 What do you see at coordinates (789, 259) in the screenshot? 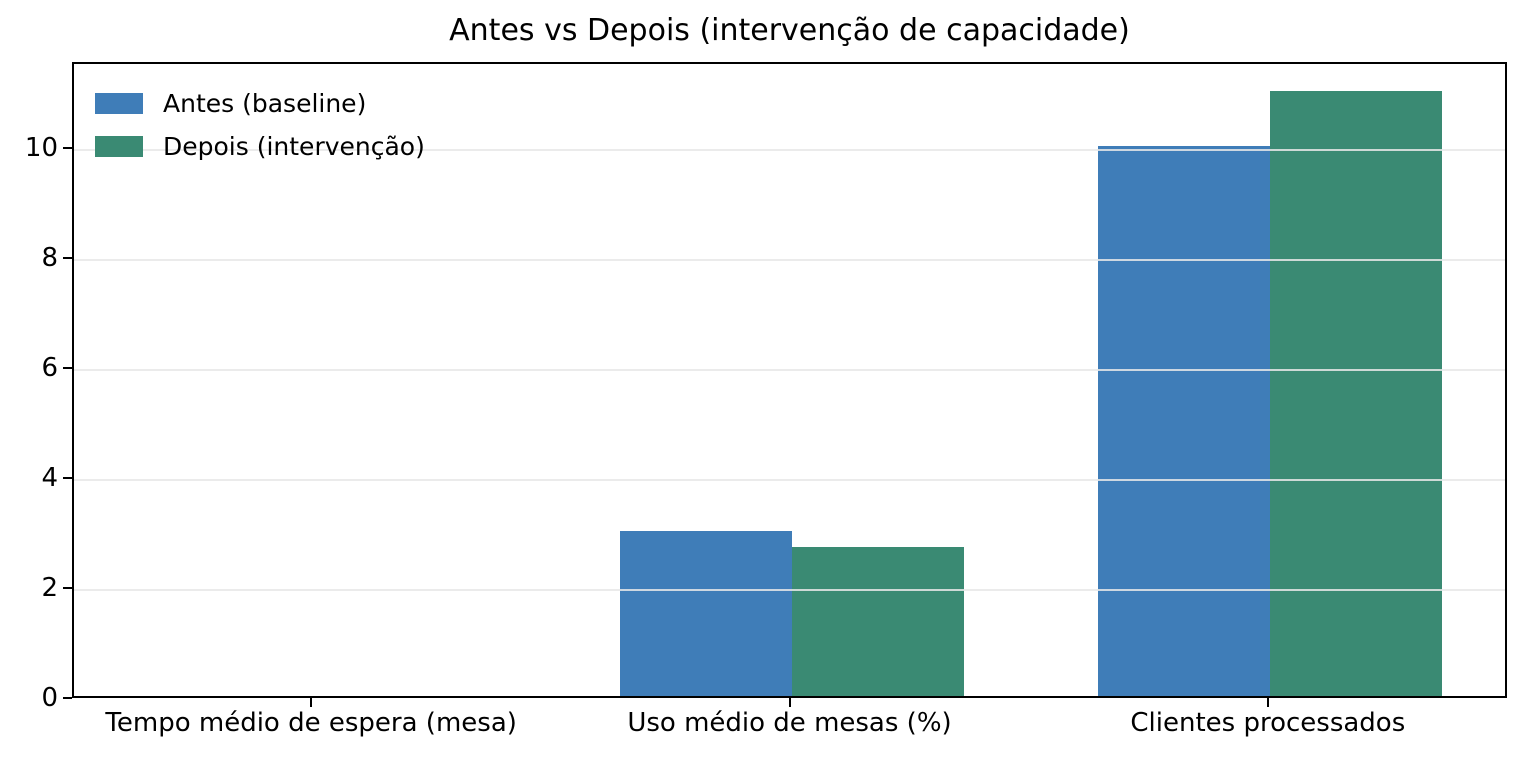
I see `gridline-y8` at bounding box center [789, 259].